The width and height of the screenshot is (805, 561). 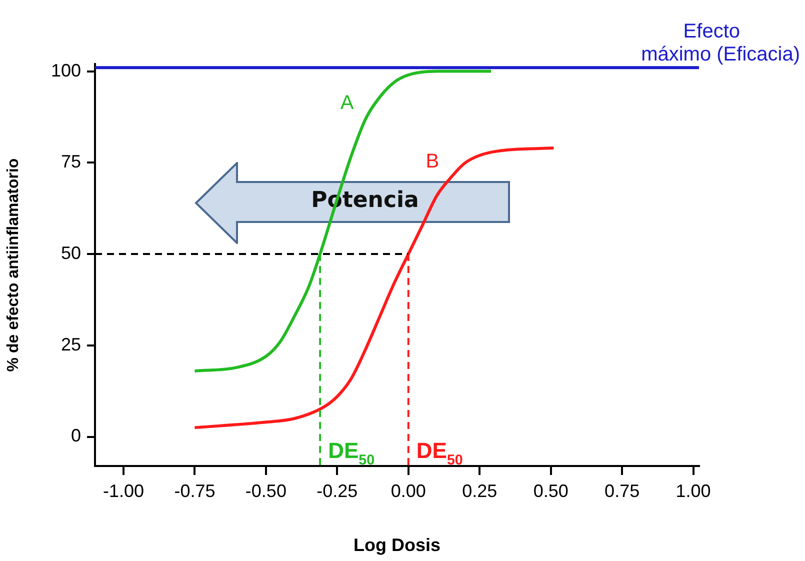 What do you see at coordinates (13, 265) in the screenshot?
I see `y-axis-title: % de efecto antiinflamatorio` at bounding box center [13, 265].